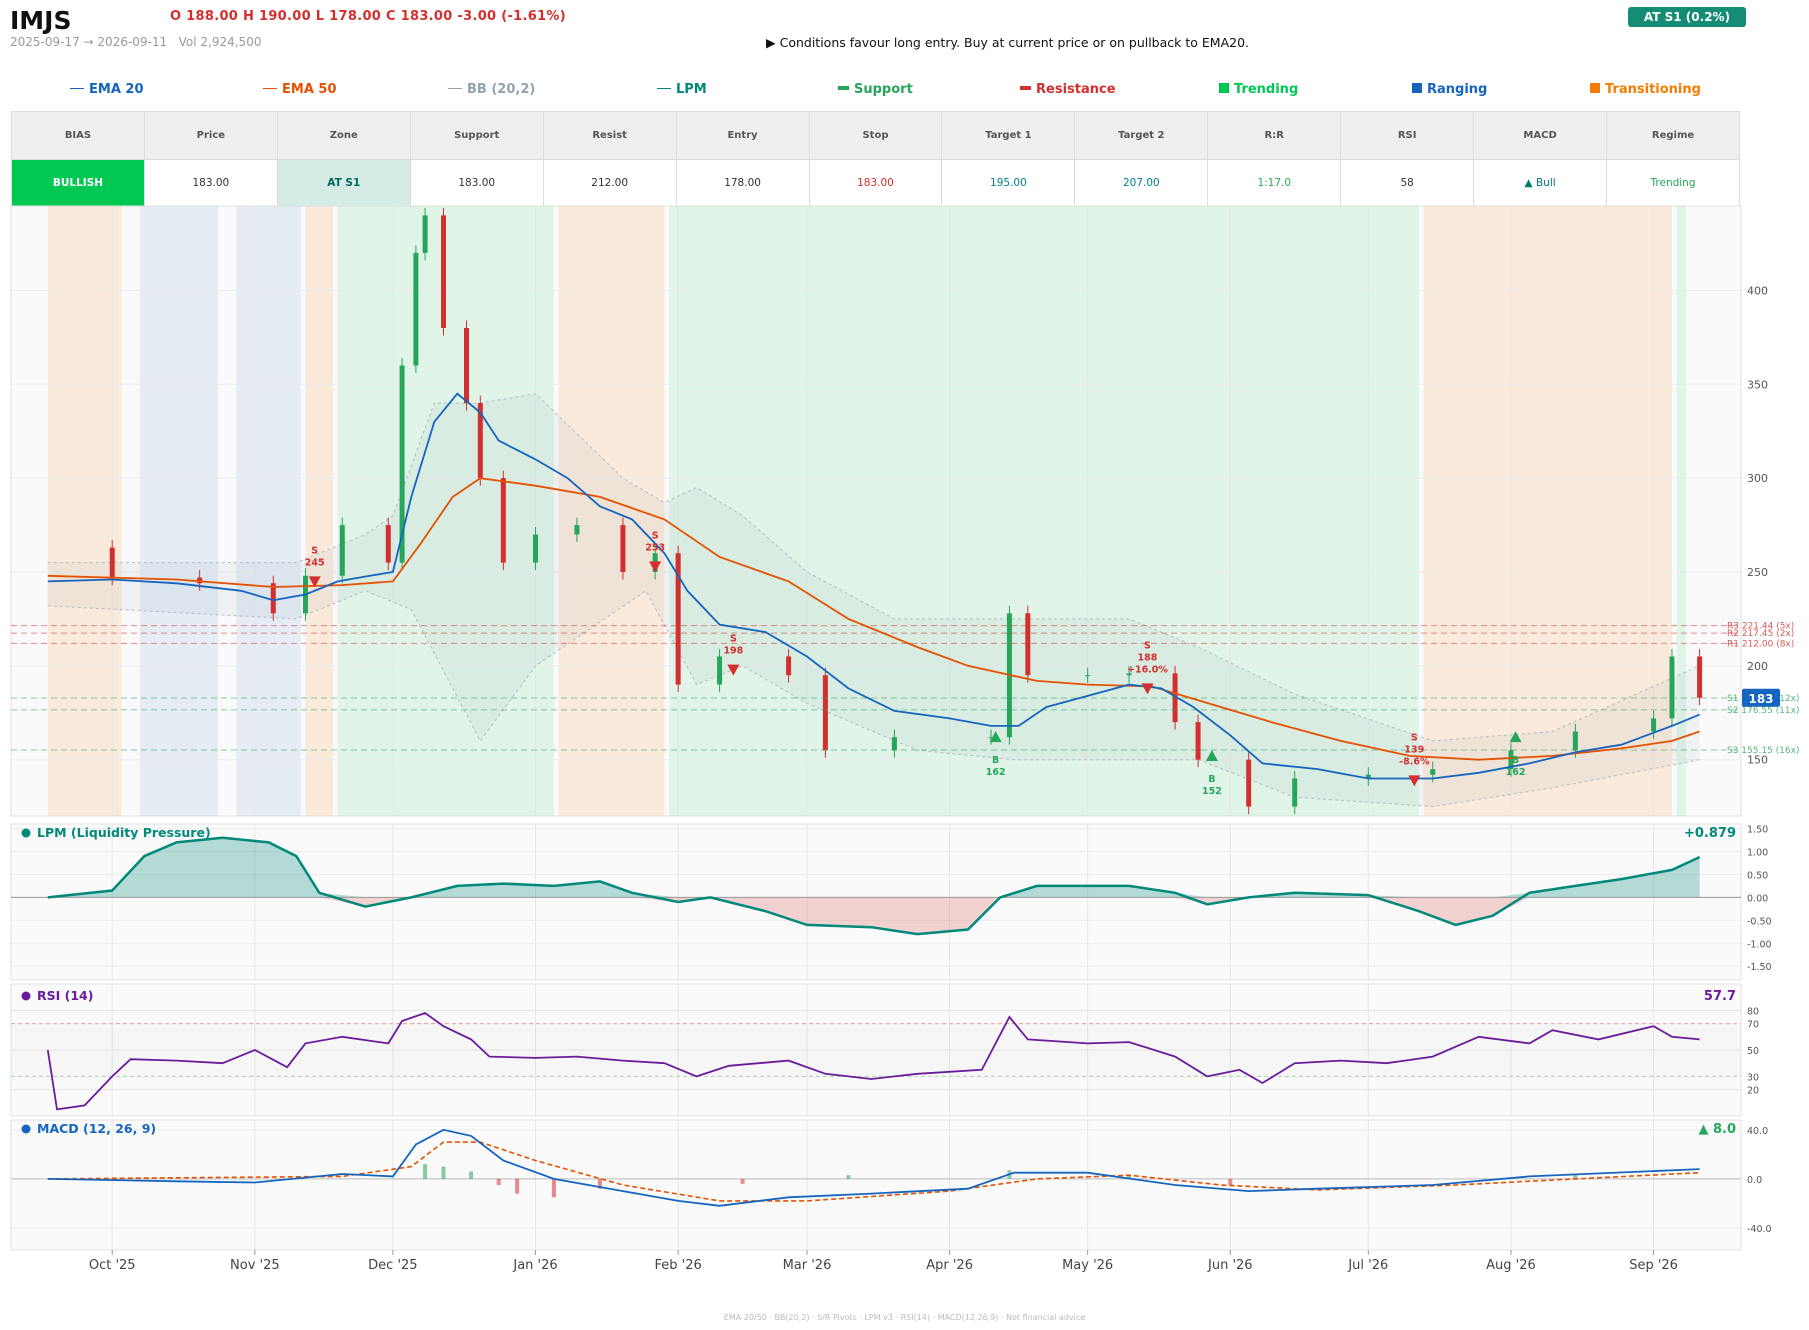 The height and width of the screenshot is (1330, 1809). What do you see at coordinates (116, 89) in the screenshot?
I see `legend-label: EMA 20` at bounding box center [116, 89].